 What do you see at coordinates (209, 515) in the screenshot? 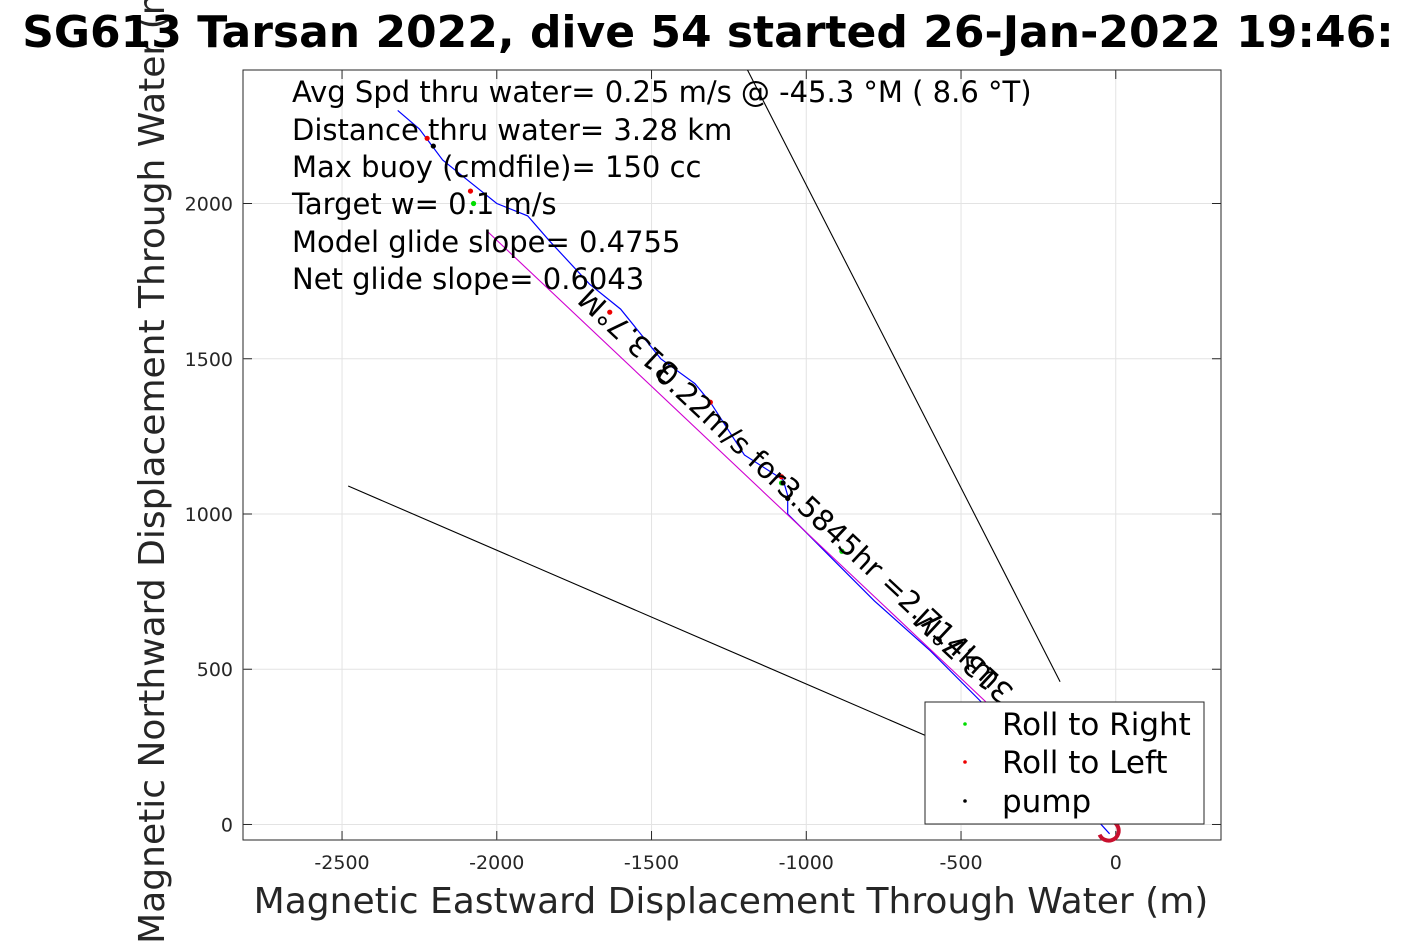
I see `y-tick-label: 1000` at bounding box center [209, 515].